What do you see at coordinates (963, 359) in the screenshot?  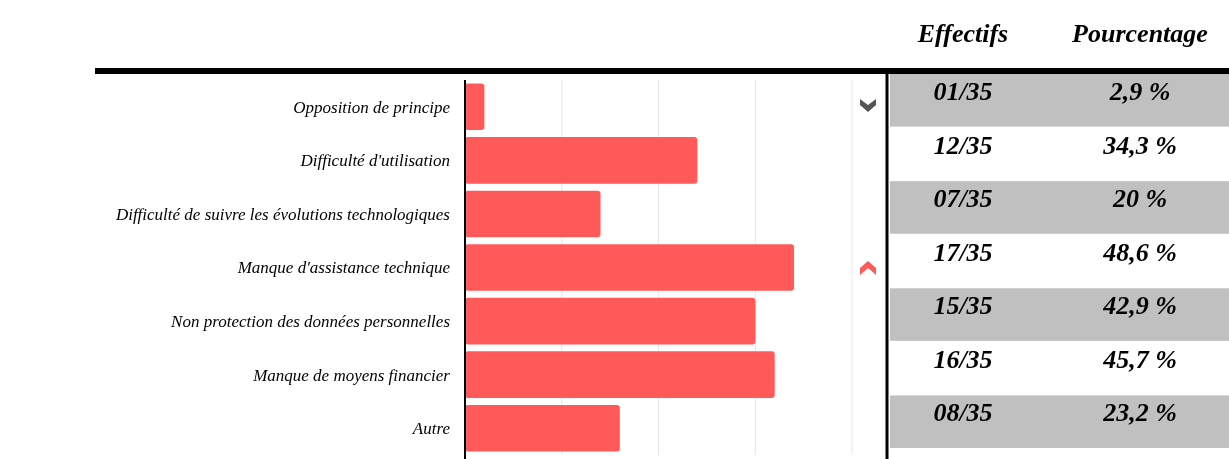 I see `data-label: 16/35` at bounding box center [963, 359].